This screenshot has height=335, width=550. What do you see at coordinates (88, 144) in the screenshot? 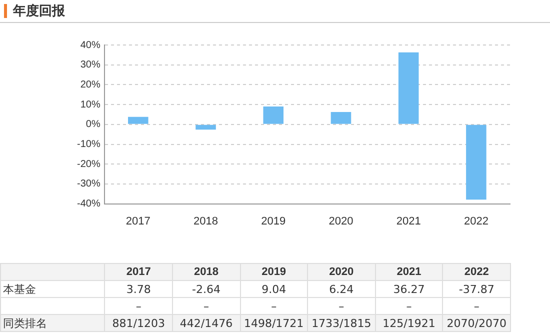
I see `y-tick-label: -10%` at bounding box center [88, 144].